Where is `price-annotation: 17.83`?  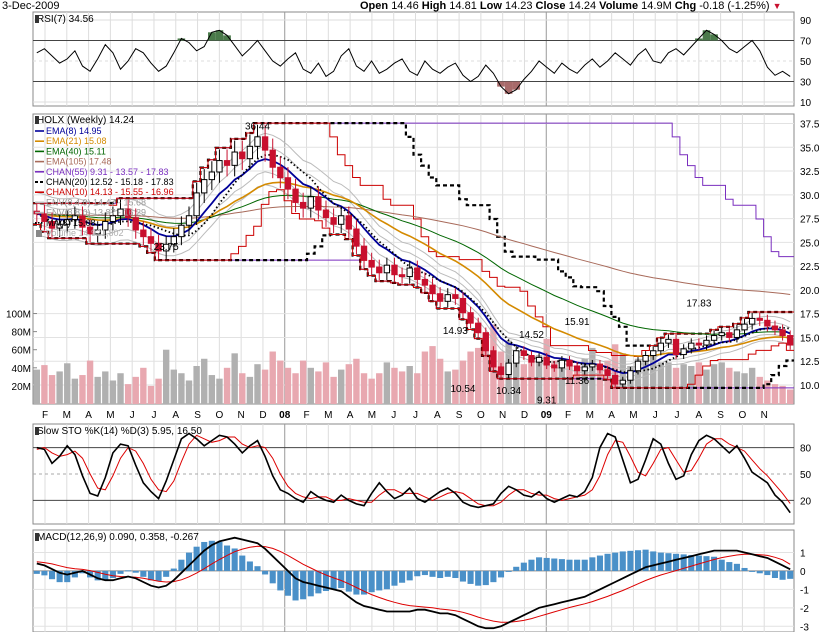
price-annotation: 17.83 is located at coordinates (698, 304).